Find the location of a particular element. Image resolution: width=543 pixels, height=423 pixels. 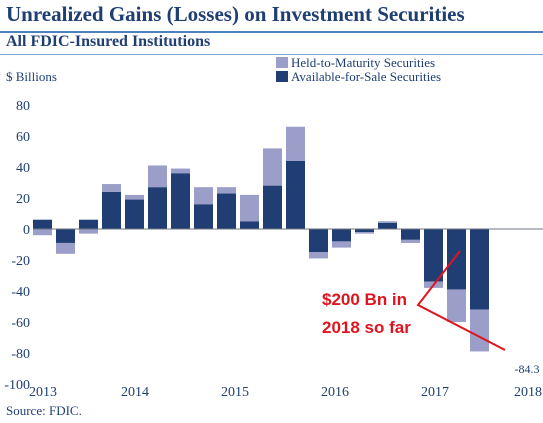

data-label: -84.3 is located at coordinates (527, 369).